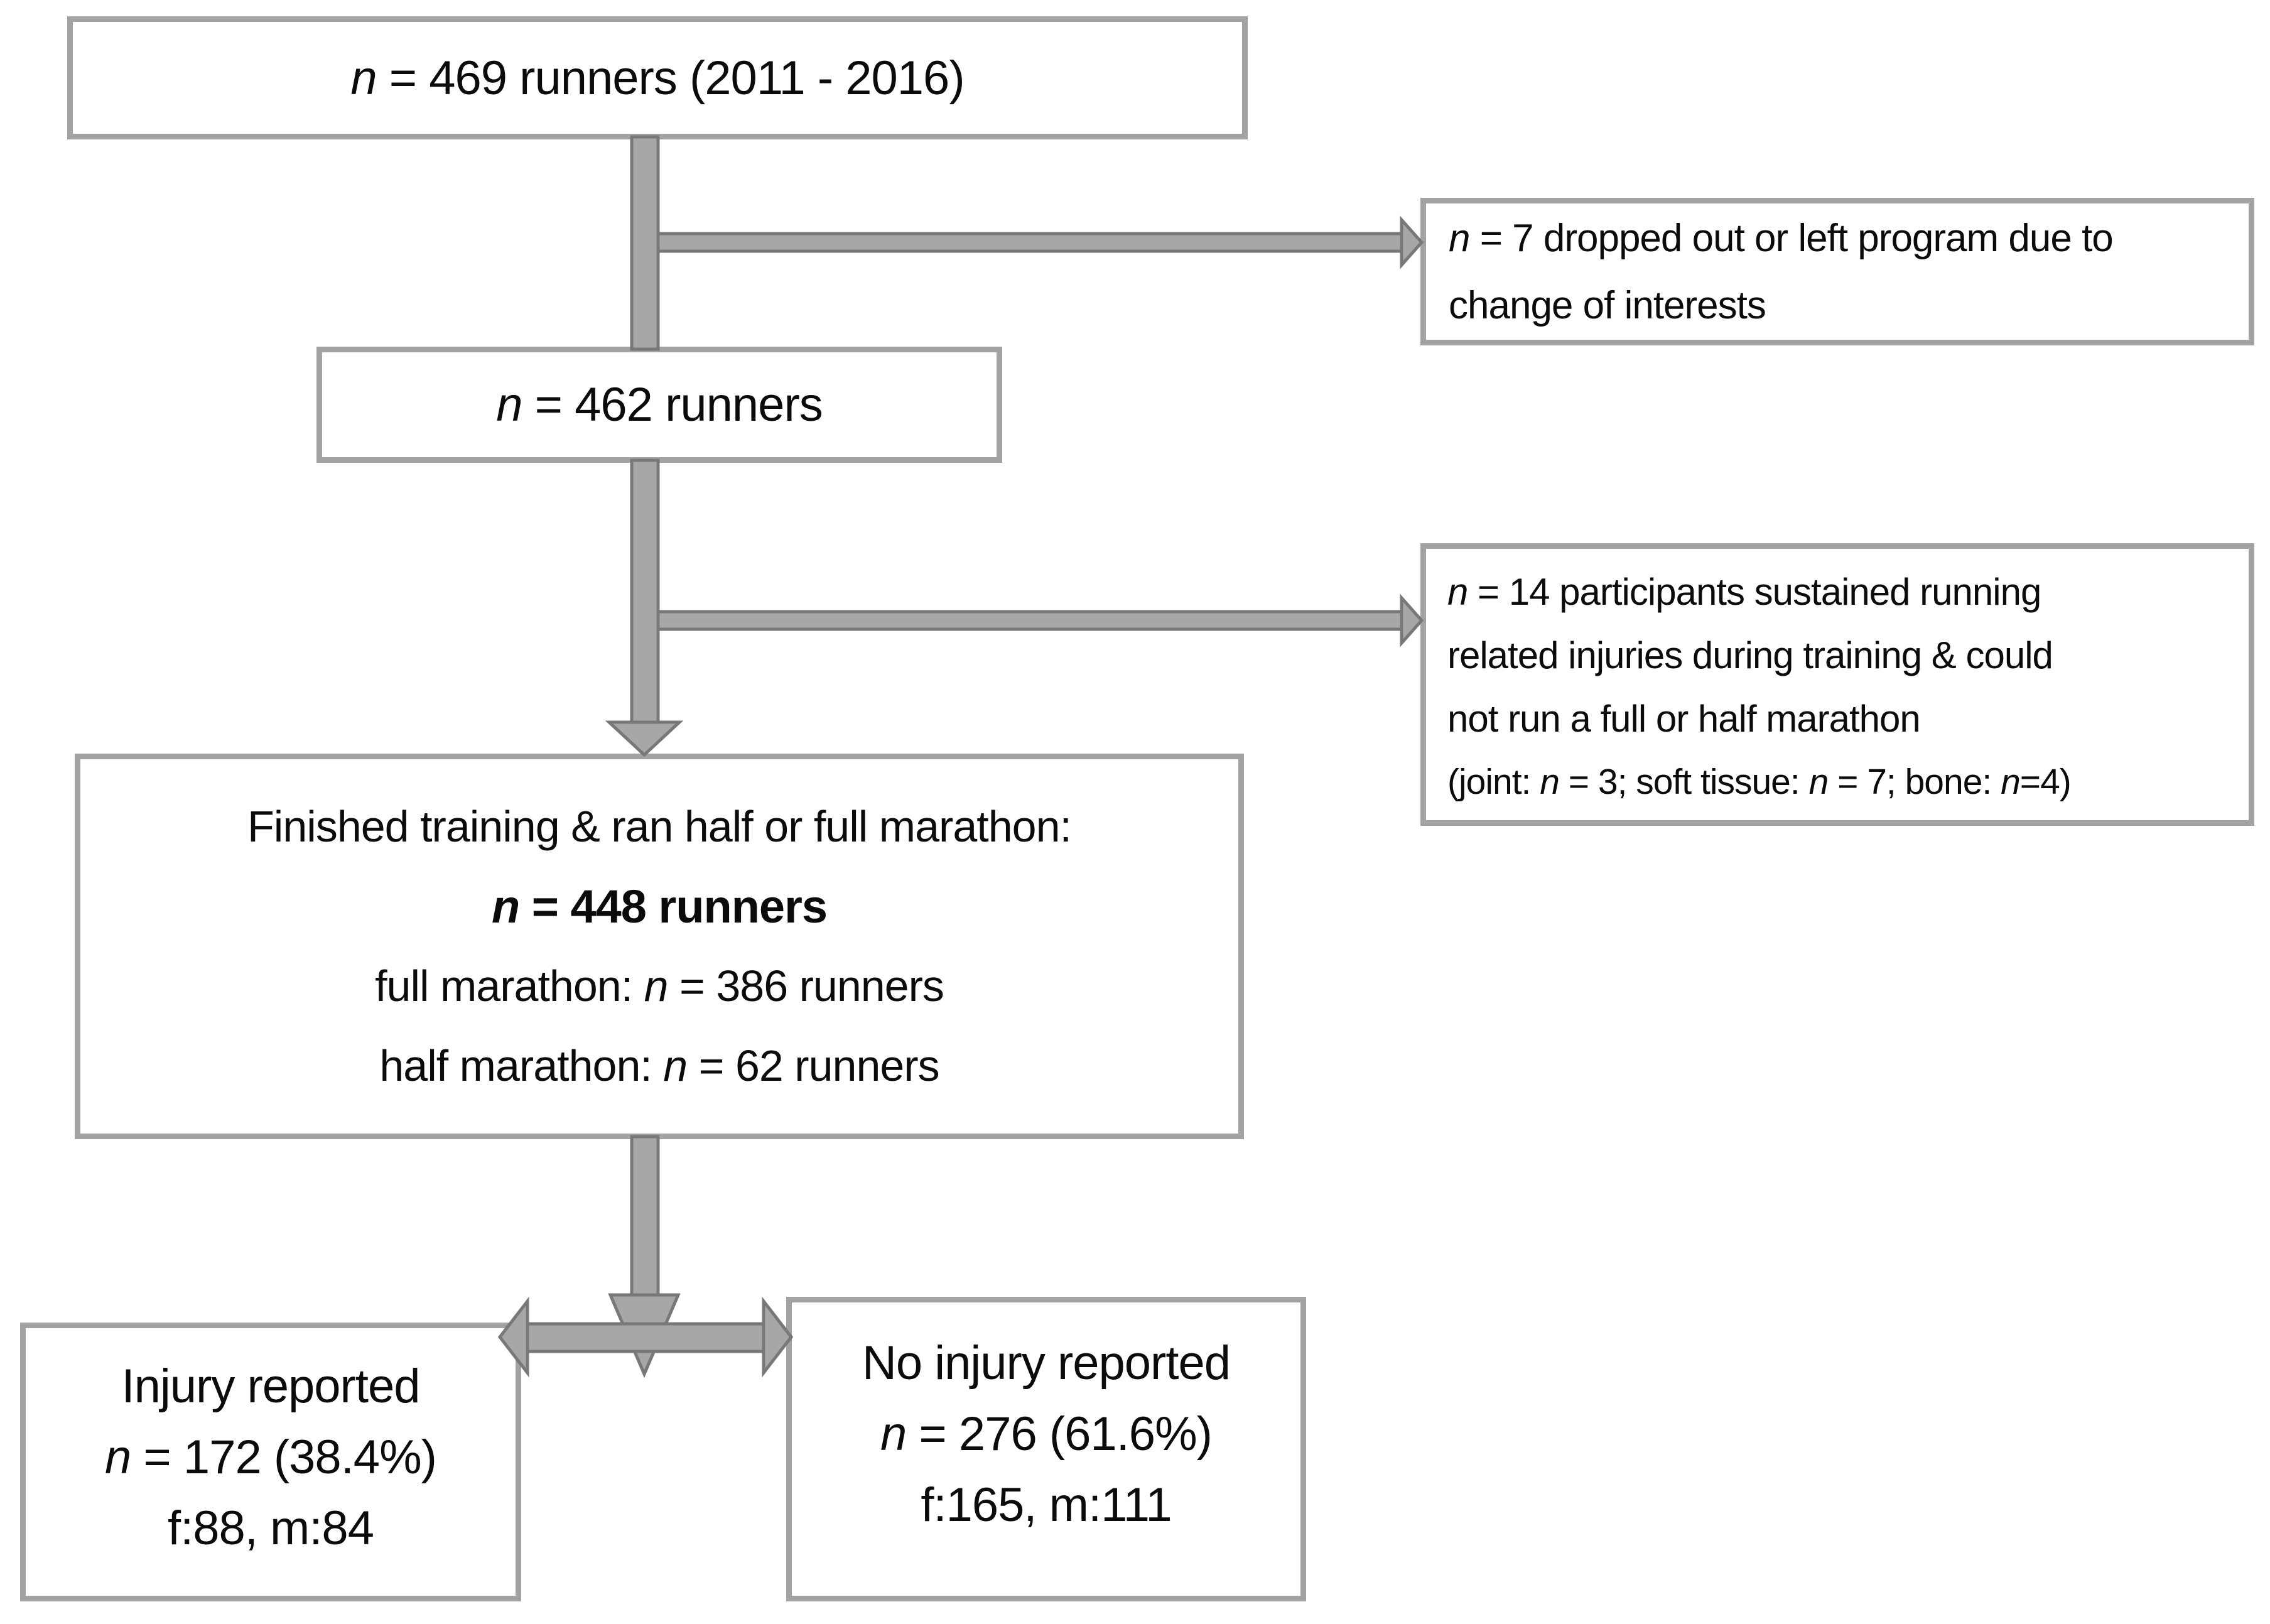 This screenshot has height=1624, width=2270. Describe the element at coordinates (513, 1337) in the screenshot. I see `split-arrow-left-head-icon` at that location.